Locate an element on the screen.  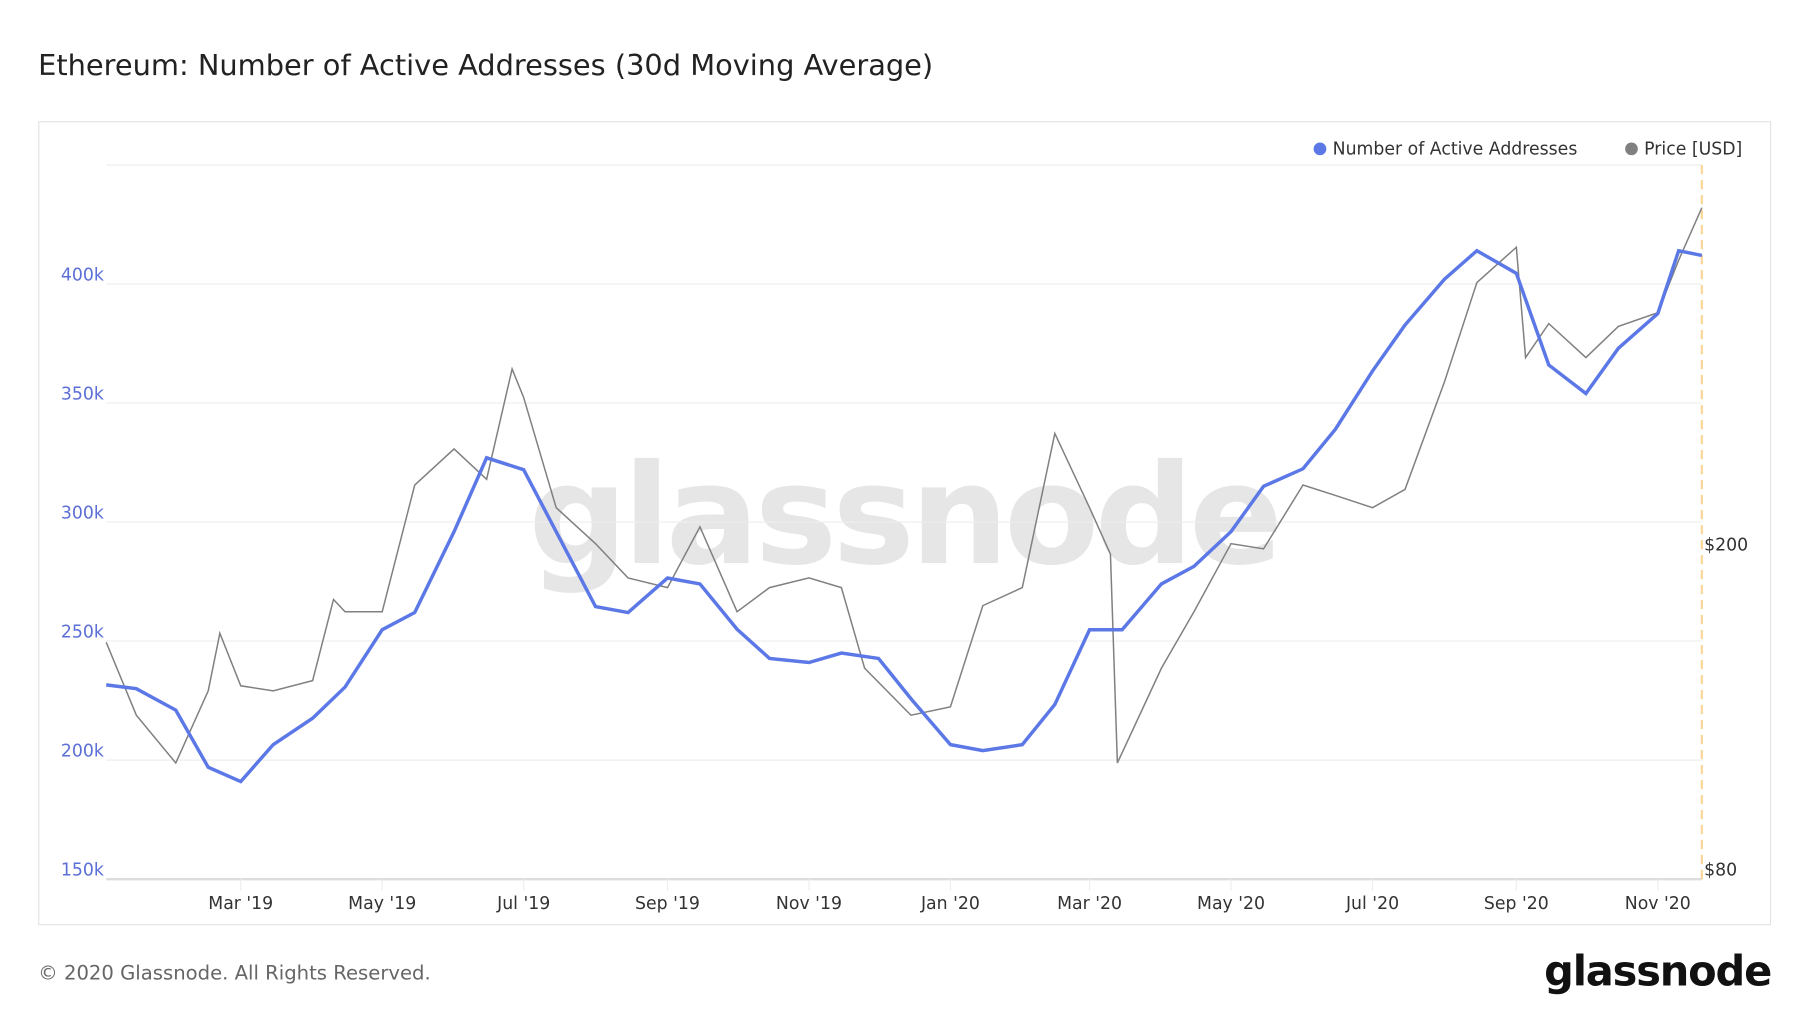
legend-dot-price is located at coordinates (1631, 149).